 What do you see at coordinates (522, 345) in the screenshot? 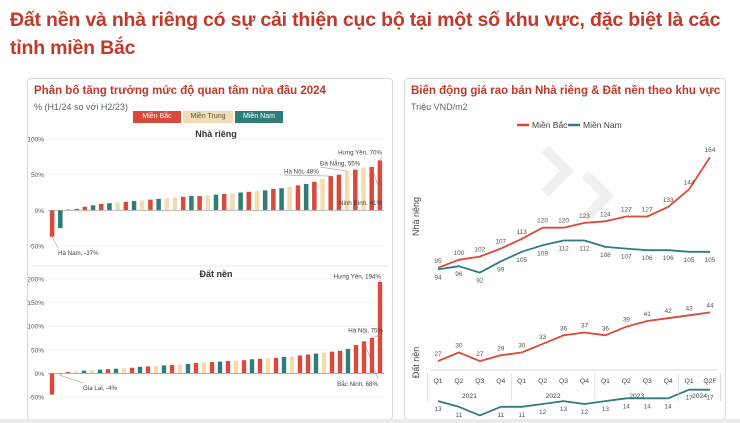
I see `data-label: 30` at bounding box center [522, 345].